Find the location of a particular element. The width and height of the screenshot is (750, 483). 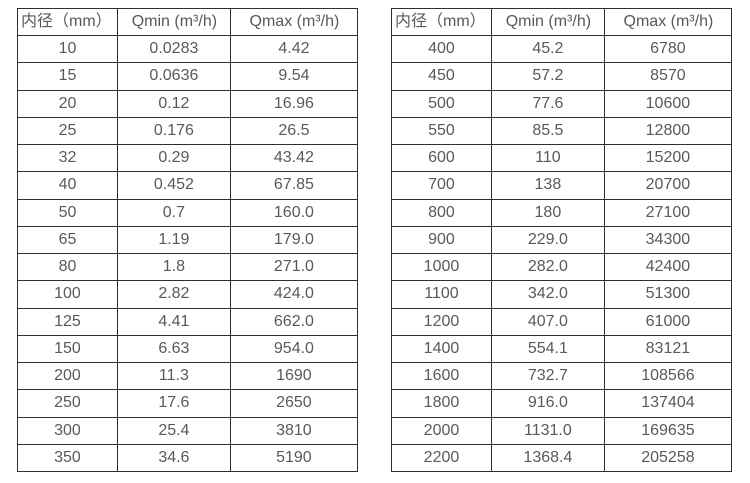

qmin-cell: 1.8 is located at coordinates (173, 267).